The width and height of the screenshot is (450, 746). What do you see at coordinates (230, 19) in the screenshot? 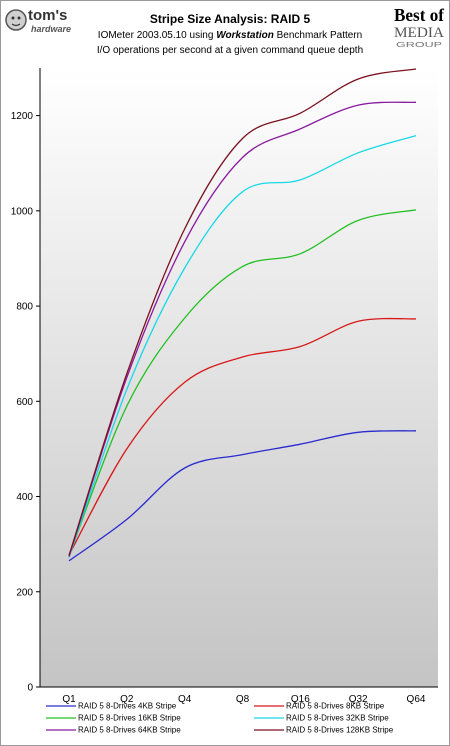
I see `chart-title: Stripe Size Analysis: RAID 5` at bounding box center [230, 19].